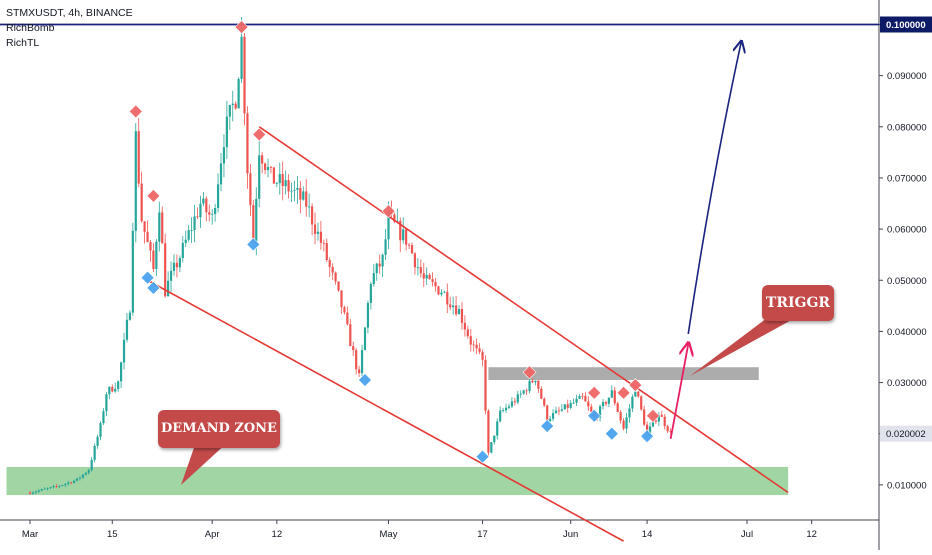  Describe the element at coordinates (23, 43) in the screenshot. I see `indicator-richtl-label: RichTL` at that location.